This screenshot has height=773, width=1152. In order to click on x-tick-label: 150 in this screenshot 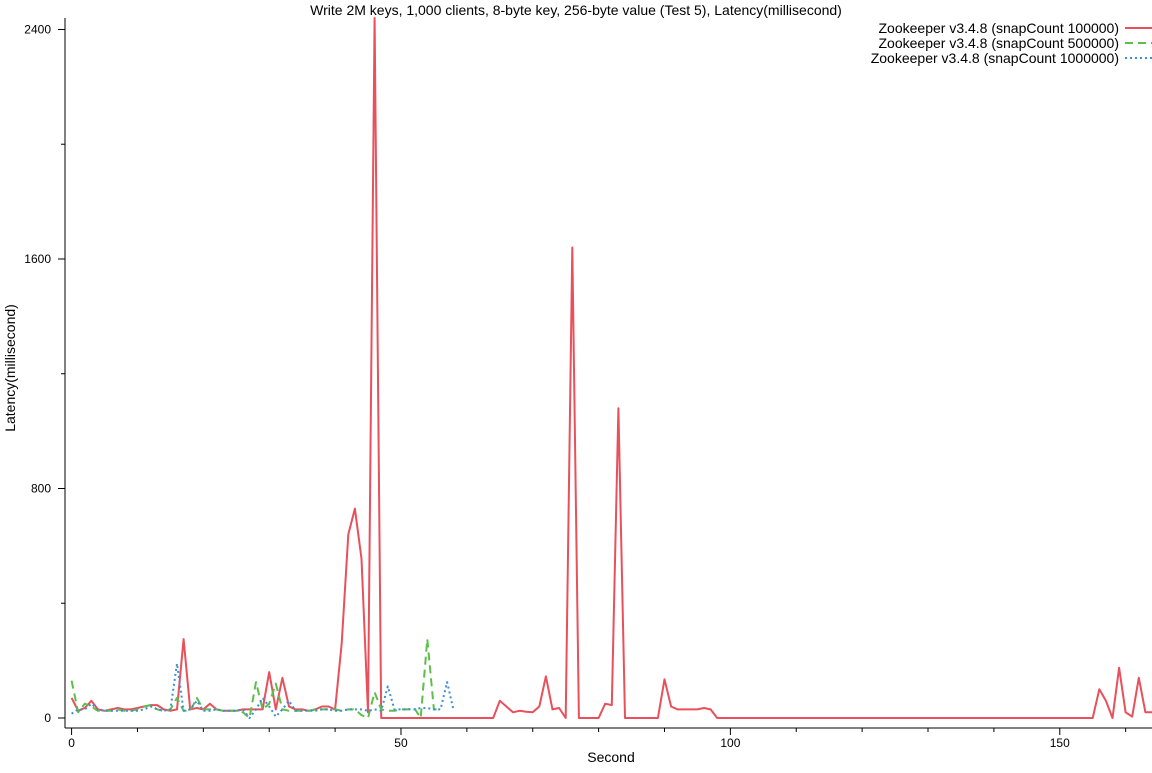, I will do `click(1060, 743)`.